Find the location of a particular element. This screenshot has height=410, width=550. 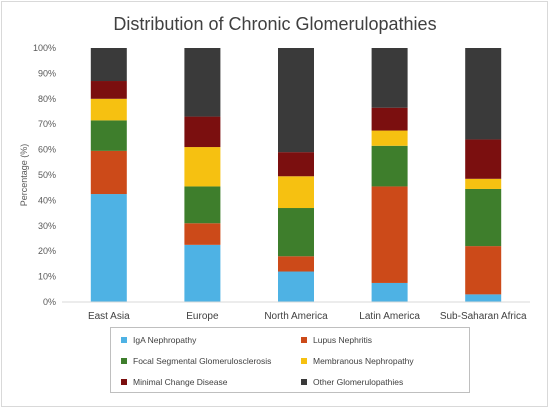

legend-item: Focal Segmental Glomerulosclerosis is located at coordinates (196, 361).